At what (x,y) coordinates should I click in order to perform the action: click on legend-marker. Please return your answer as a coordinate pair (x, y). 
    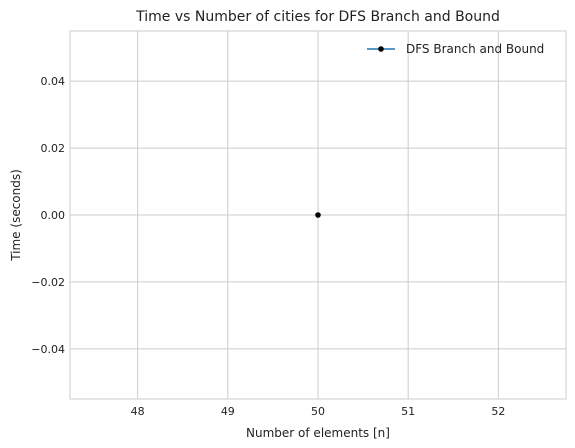
    Looking at the image, I should click on (381, 49).